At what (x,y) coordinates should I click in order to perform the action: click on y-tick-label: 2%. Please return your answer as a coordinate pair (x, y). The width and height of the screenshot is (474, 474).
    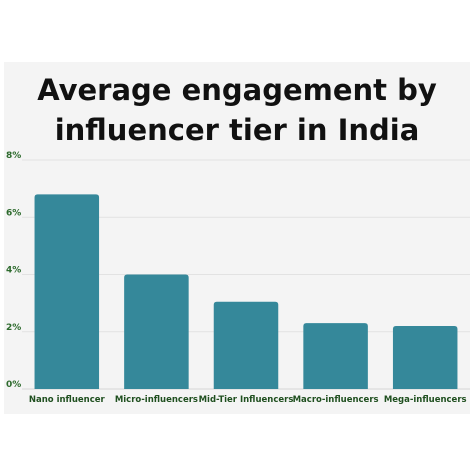
    Looking at the image, I should click on (13, 328).